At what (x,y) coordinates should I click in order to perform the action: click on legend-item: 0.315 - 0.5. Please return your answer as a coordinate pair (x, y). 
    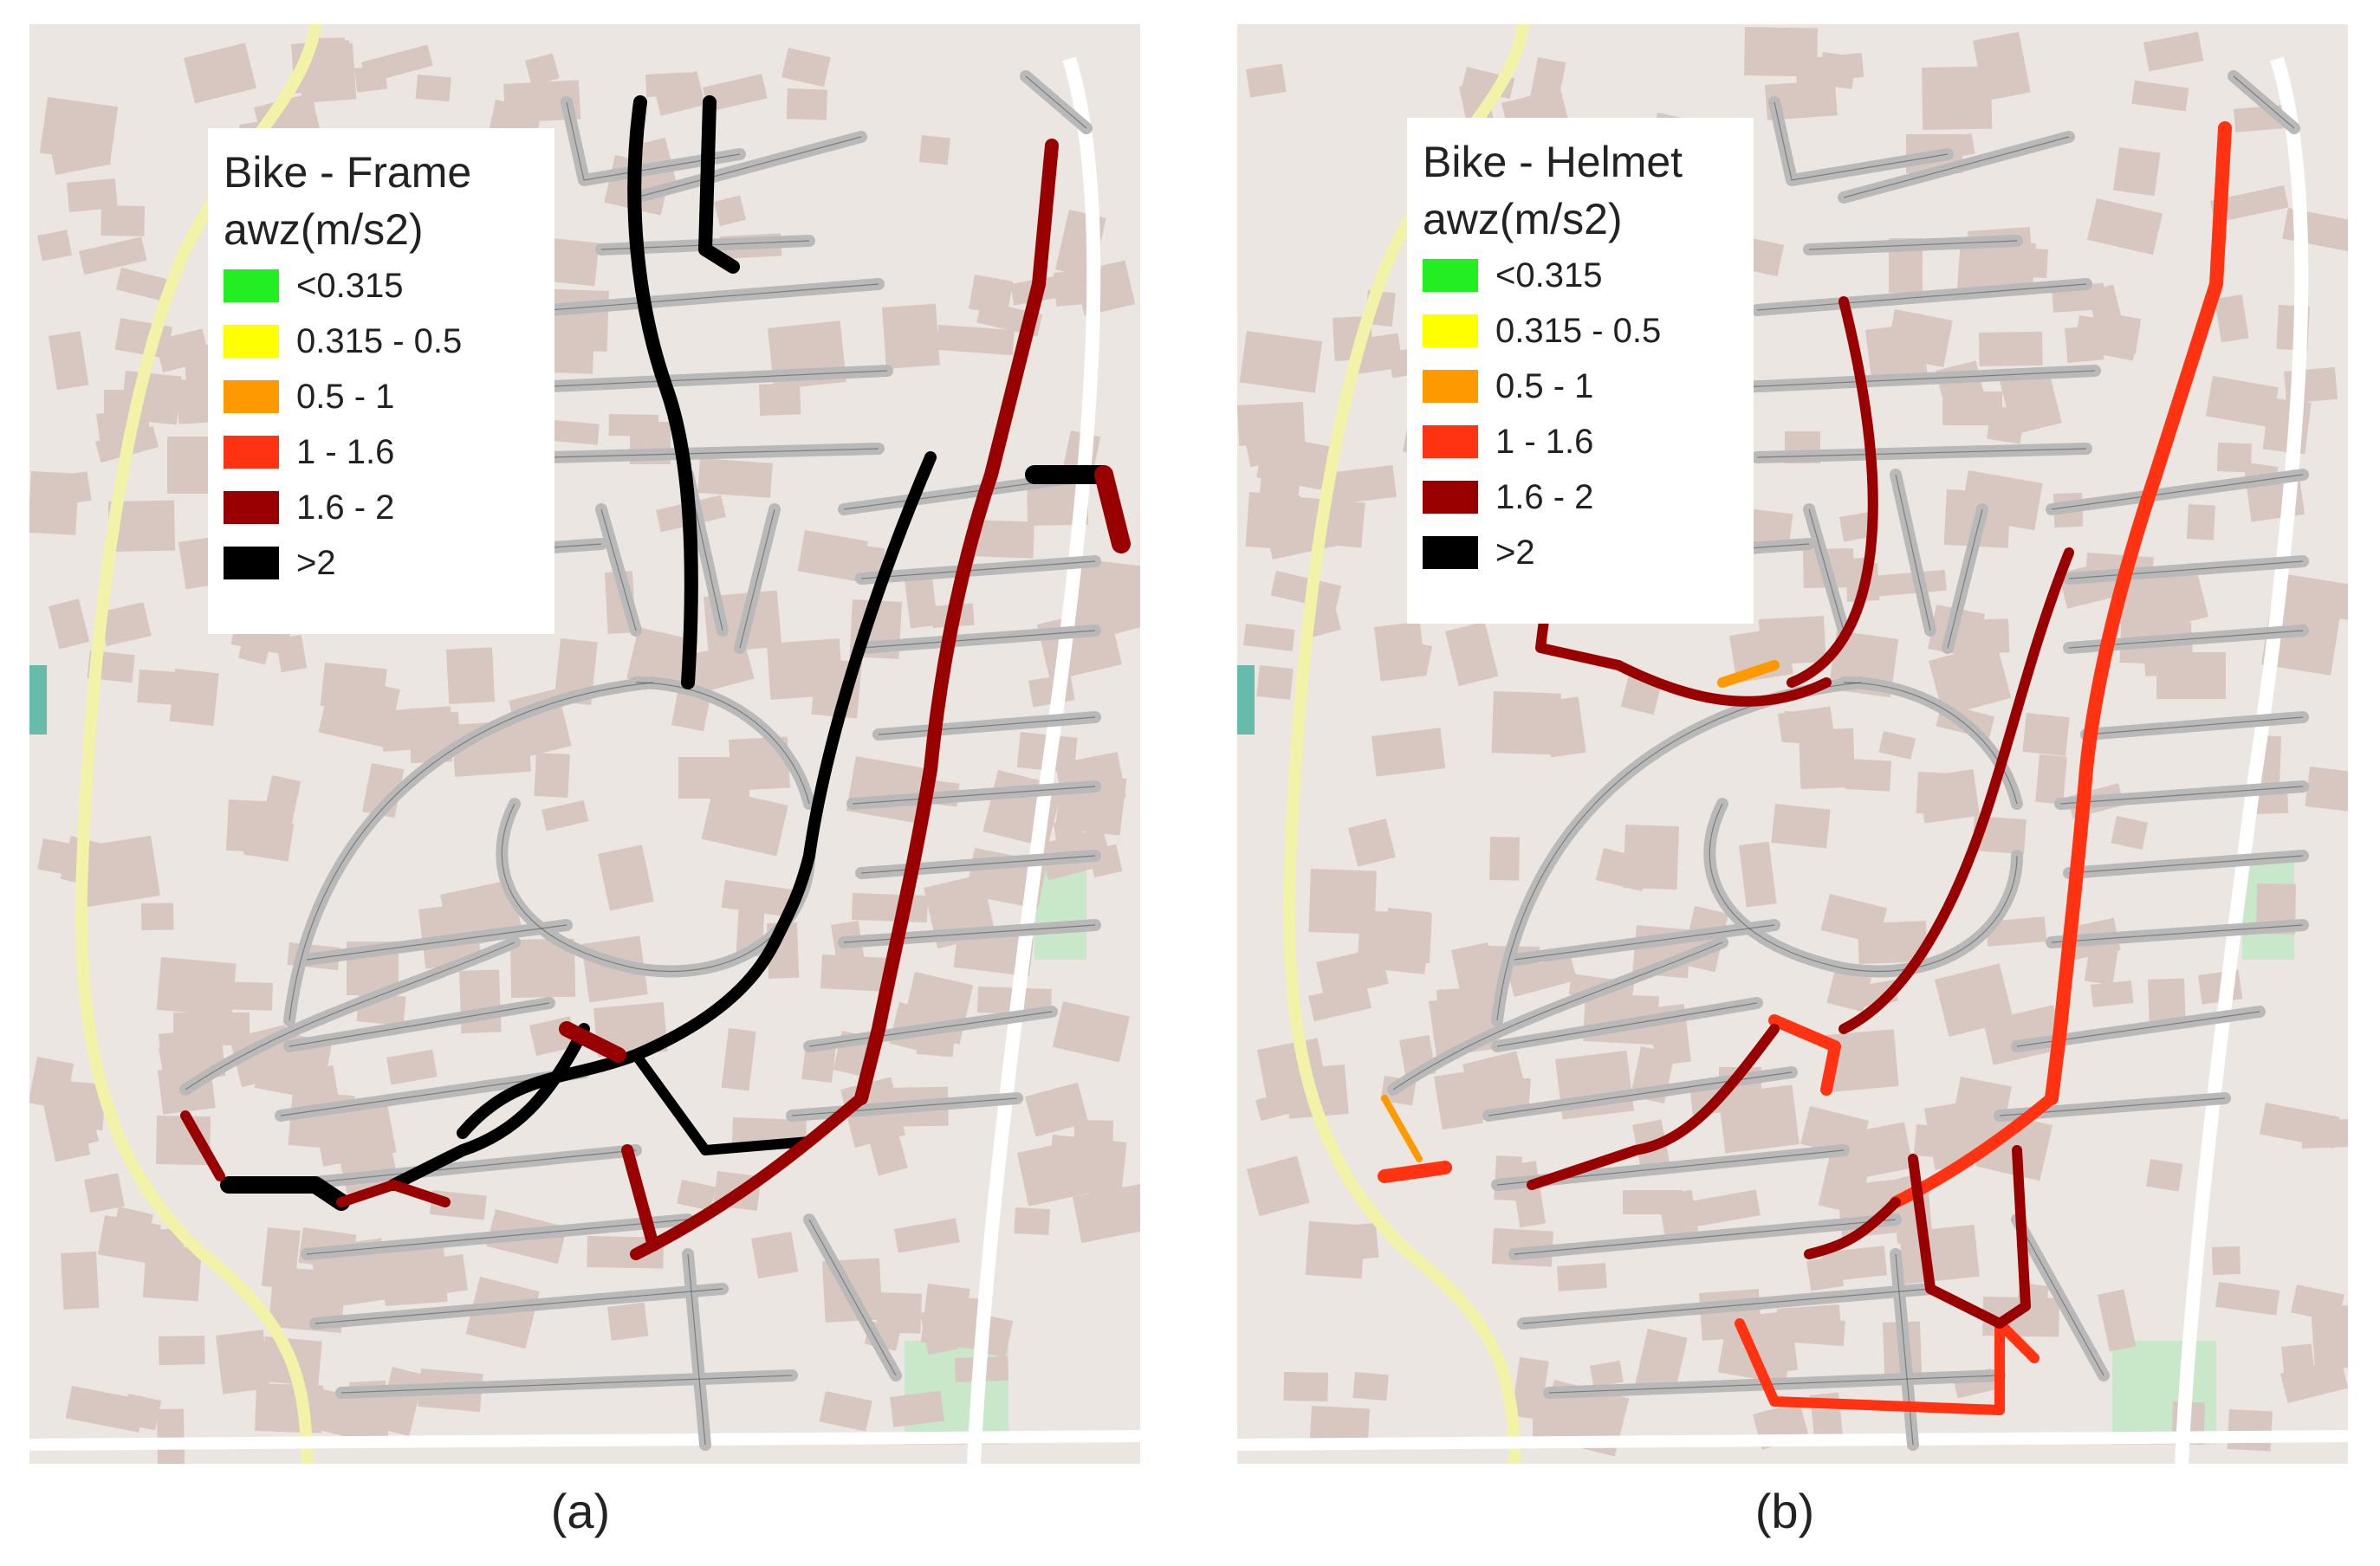
    Looking at the image, I should click on (1579, 331).